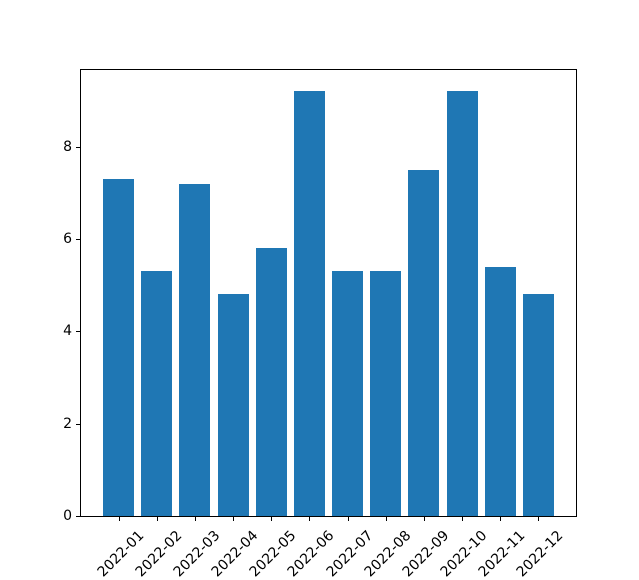  What do you see at coordinates (67, 146) in the screenshot?
I see `y-tick-label-8: 8` at bounding box center [67, 146].